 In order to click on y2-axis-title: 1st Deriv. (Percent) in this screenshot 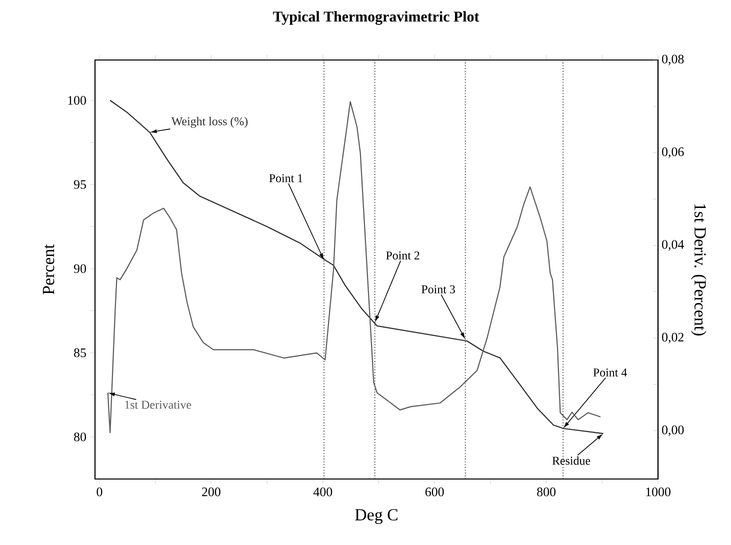, I will do `click(698, 270)`.